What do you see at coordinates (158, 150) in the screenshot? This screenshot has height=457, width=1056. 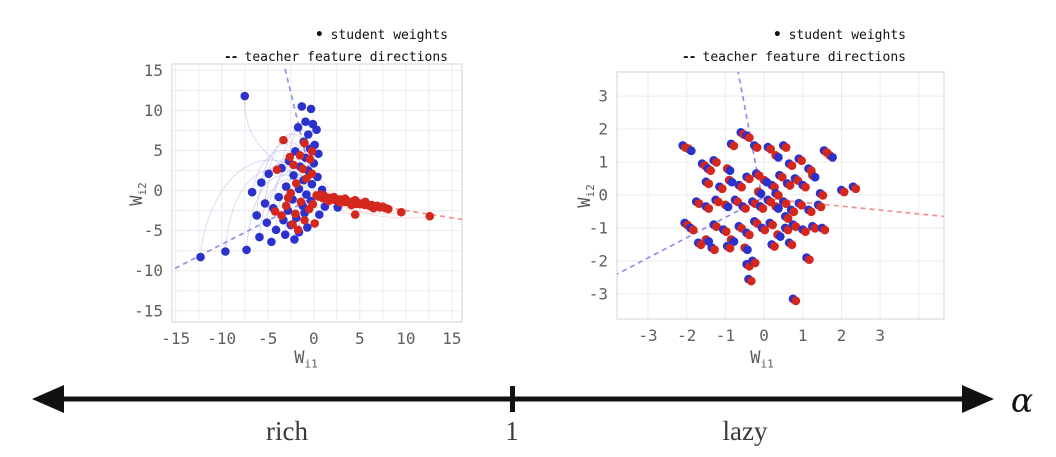 I see `y-tick-label: 5` at bounding box center [158, 150].